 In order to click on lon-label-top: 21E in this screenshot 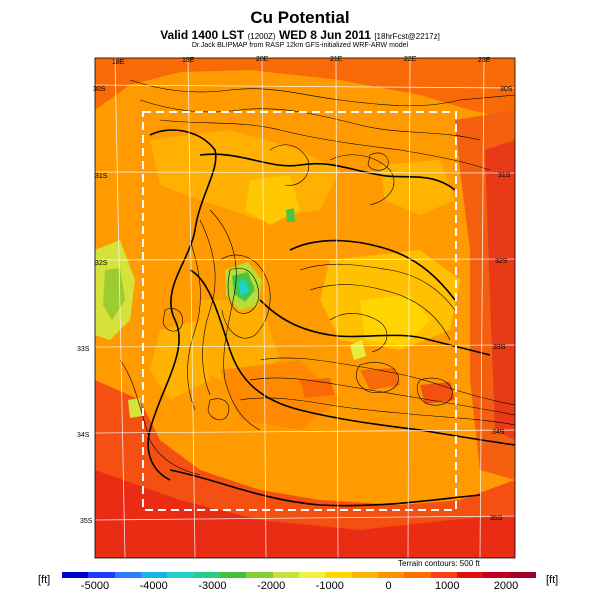, I will do `click(336, 59)`.